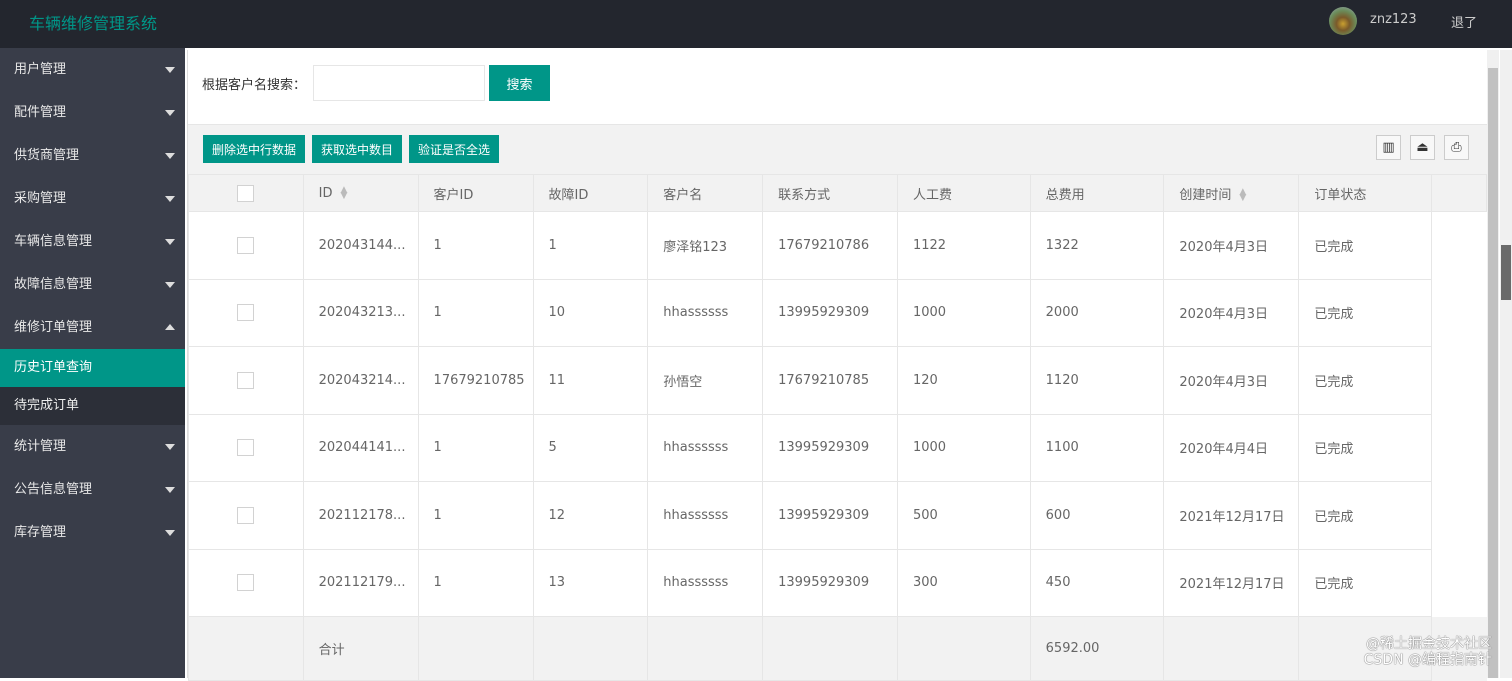 The image size is (1512, 681). Describe the element at coordinates (399, 83) in the screenshot. I see `customer-search-input` at that location.